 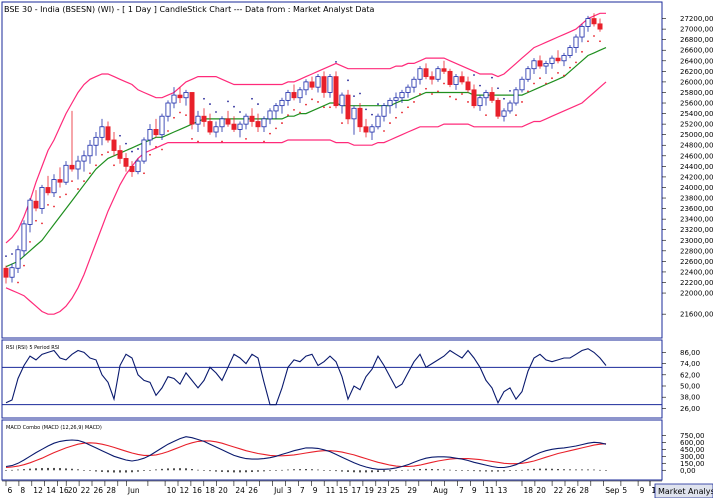 What do you see at coordinates (696, 188) in the screenshot?
I see `price-tick-label: 24000,00` at bounding box center [696, 188].